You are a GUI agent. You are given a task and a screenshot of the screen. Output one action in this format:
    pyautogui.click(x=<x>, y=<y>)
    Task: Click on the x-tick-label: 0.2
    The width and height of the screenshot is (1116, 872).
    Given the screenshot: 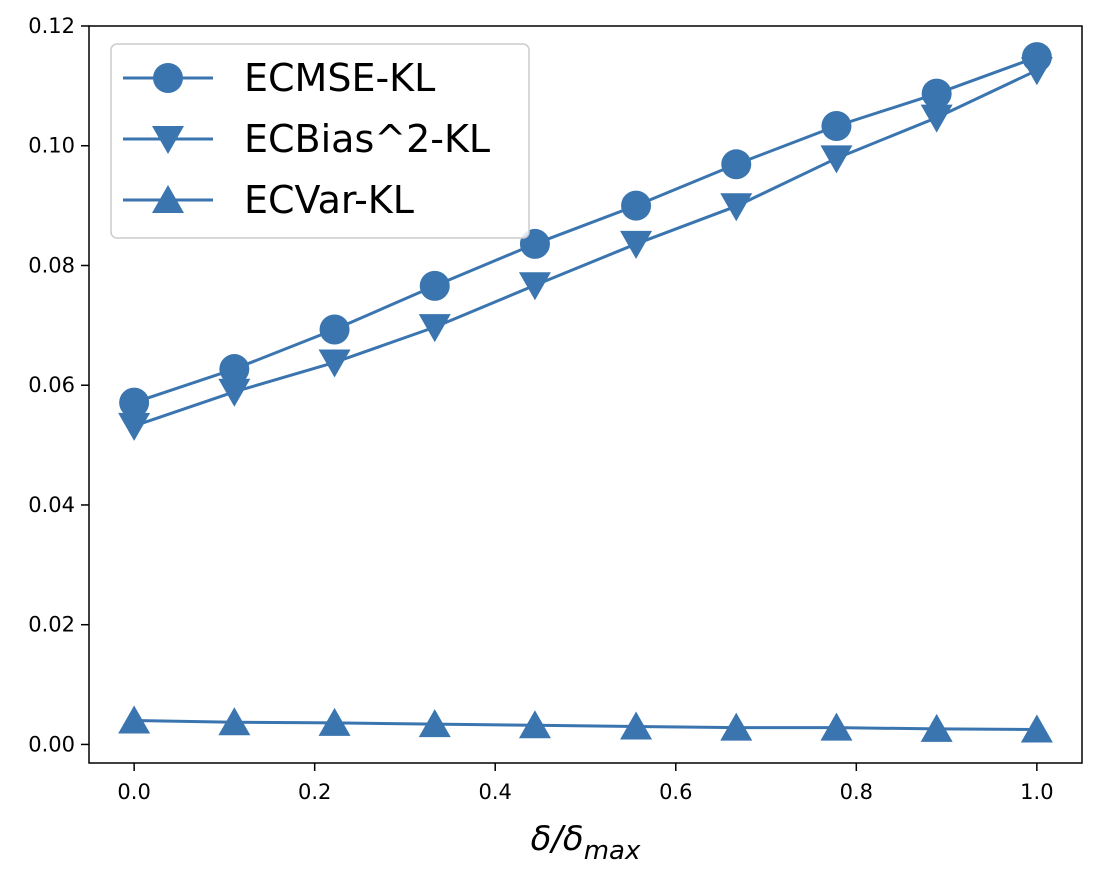 What is the action you would take?
    pyautogui.click(x=314, y=792)
    